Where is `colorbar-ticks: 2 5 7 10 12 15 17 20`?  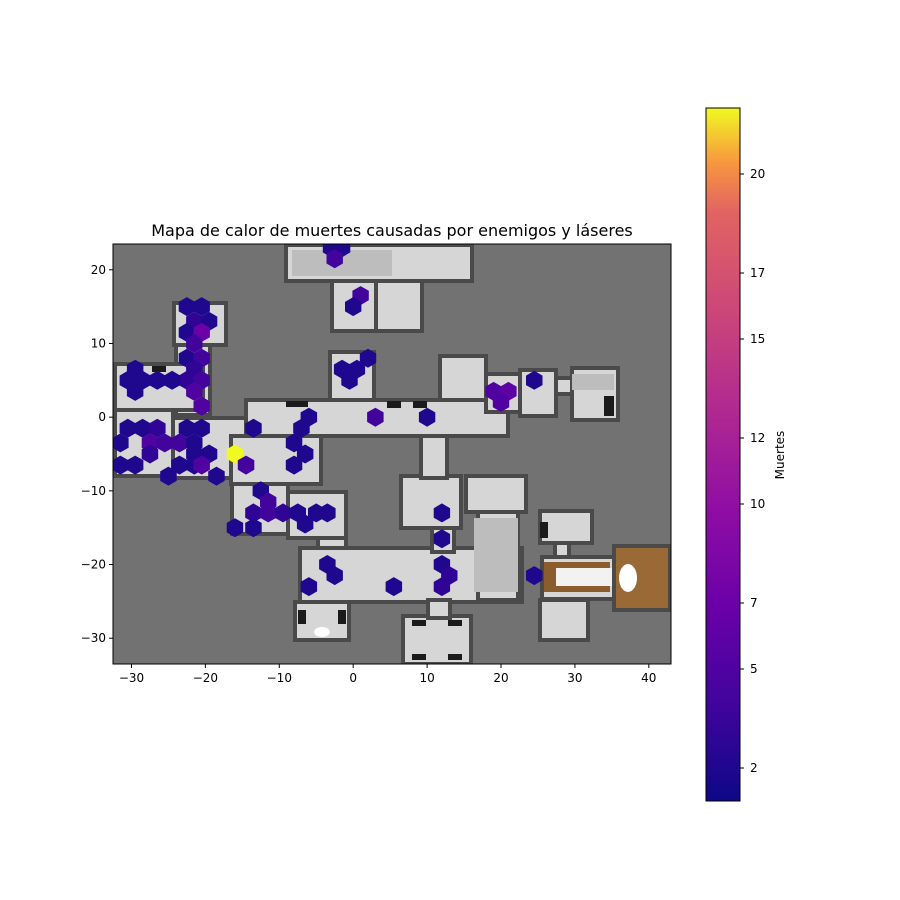 colorbar-ticks: 2 5 7 10 12 15 17 20 is located at coordinates (752, 471).